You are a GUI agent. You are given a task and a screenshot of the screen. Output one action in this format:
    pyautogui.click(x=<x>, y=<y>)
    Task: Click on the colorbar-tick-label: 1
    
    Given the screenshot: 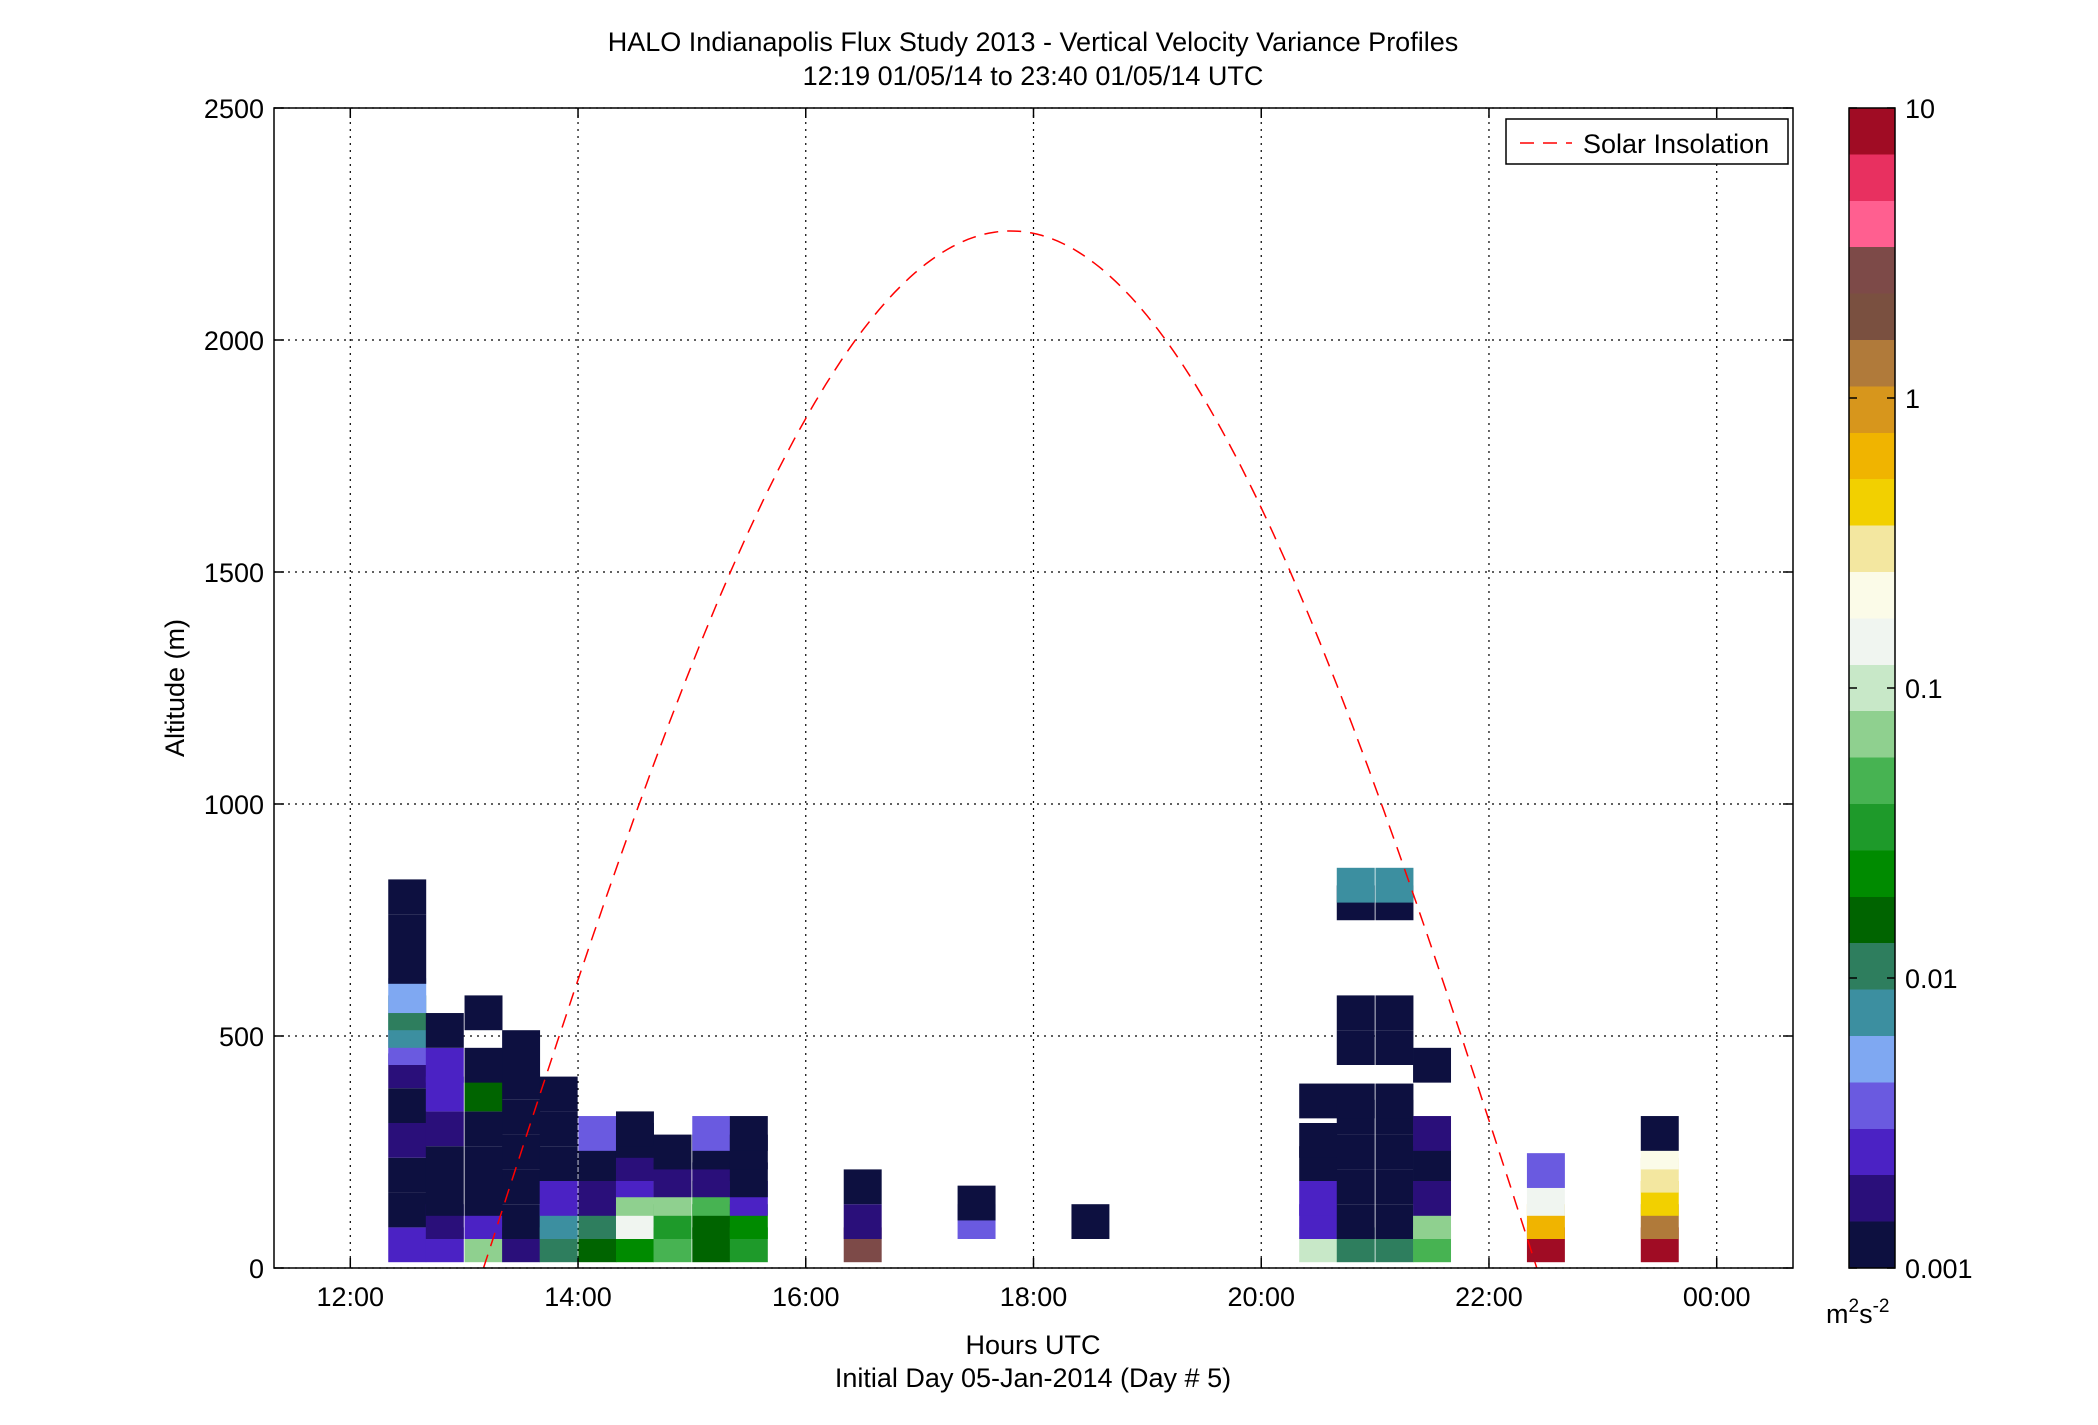 What is the action you would take?
    pyautogui.click(x=1912, y=399)
    